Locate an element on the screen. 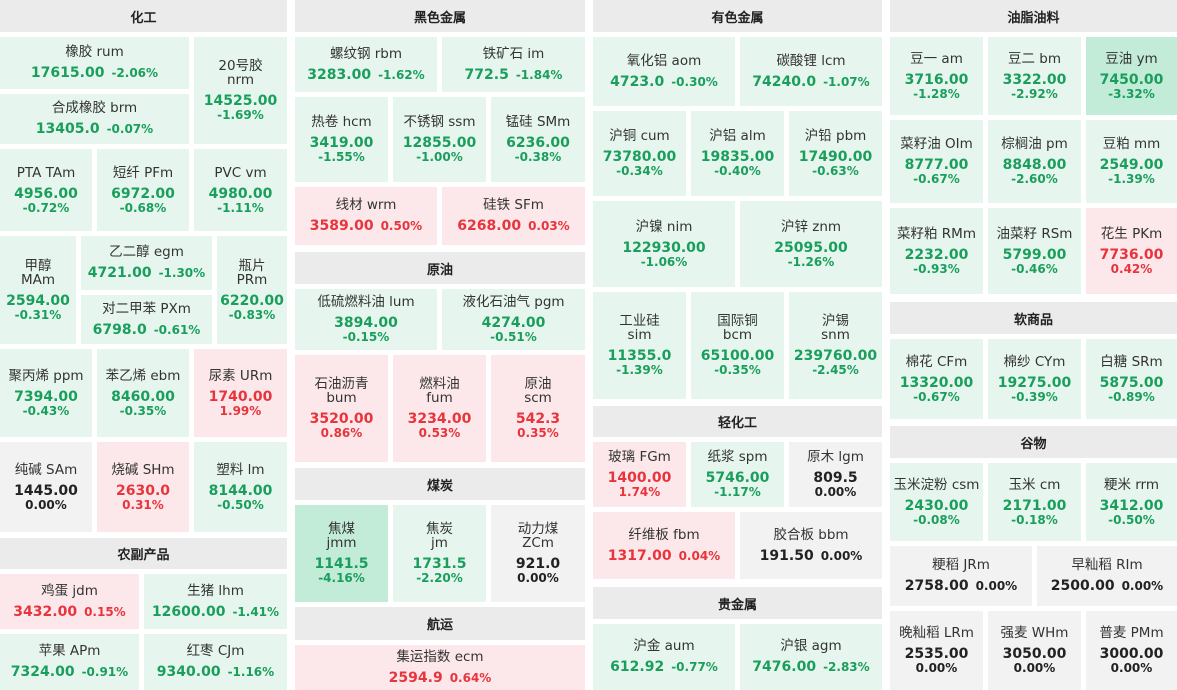 This screenshot has width=1177, height=690. contract-name: 沪金 aum is located at coordinates (664, 646).